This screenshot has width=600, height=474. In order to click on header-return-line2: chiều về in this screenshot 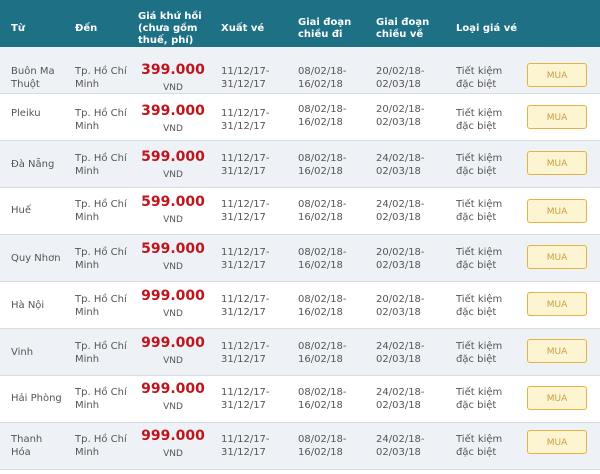, I will do `click(400, 34)`.